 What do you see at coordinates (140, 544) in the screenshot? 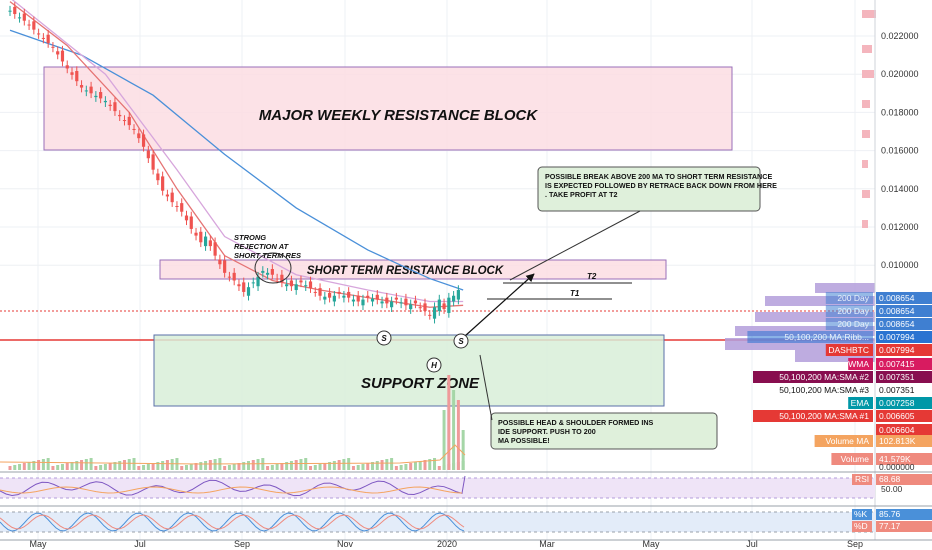
I see `x-tick-label: Jul` at bounding box center [140, 544].